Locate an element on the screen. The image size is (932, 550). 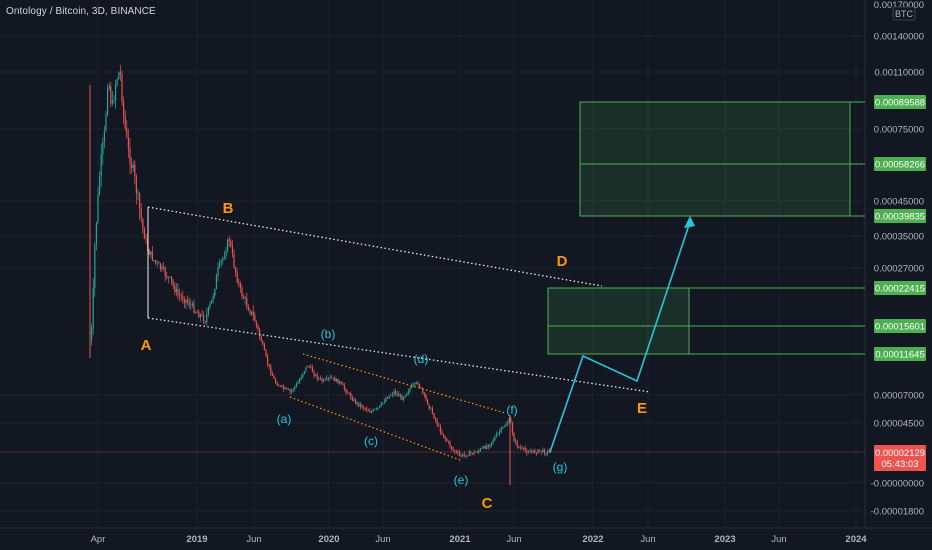
wave-label-major: A is located at coordinates (146, 345).